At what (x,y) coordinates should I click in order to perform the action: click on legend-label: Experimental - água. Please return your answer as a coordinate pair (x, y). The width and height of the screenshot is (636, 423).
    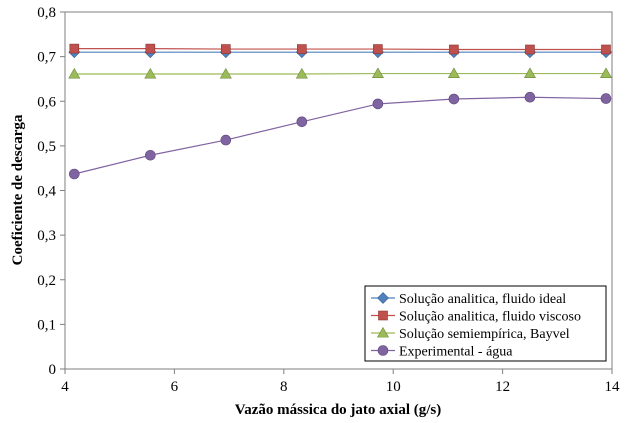
    Looking at the image, I should click on (456, 352).